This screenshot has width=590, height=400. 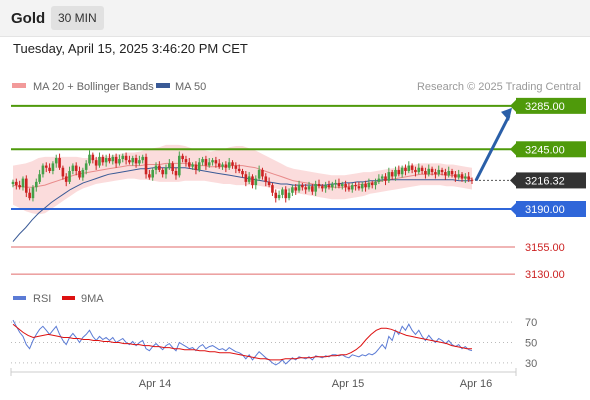 What do you see at coordinates (551, 209) in the screenshot?
I see `level-label-bg-support` at bounding box center [551, 209].